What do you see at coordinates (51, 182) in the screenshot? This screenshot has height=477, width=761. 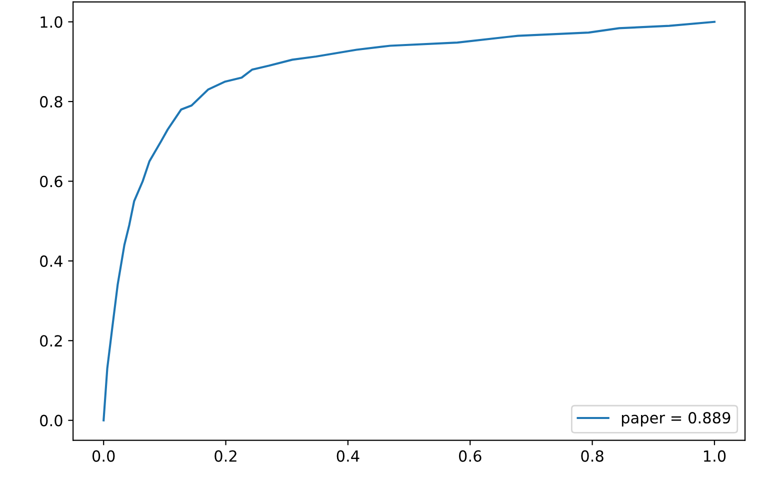 I see `y-tick-label: 0.6` at bounding box center [51, 182].